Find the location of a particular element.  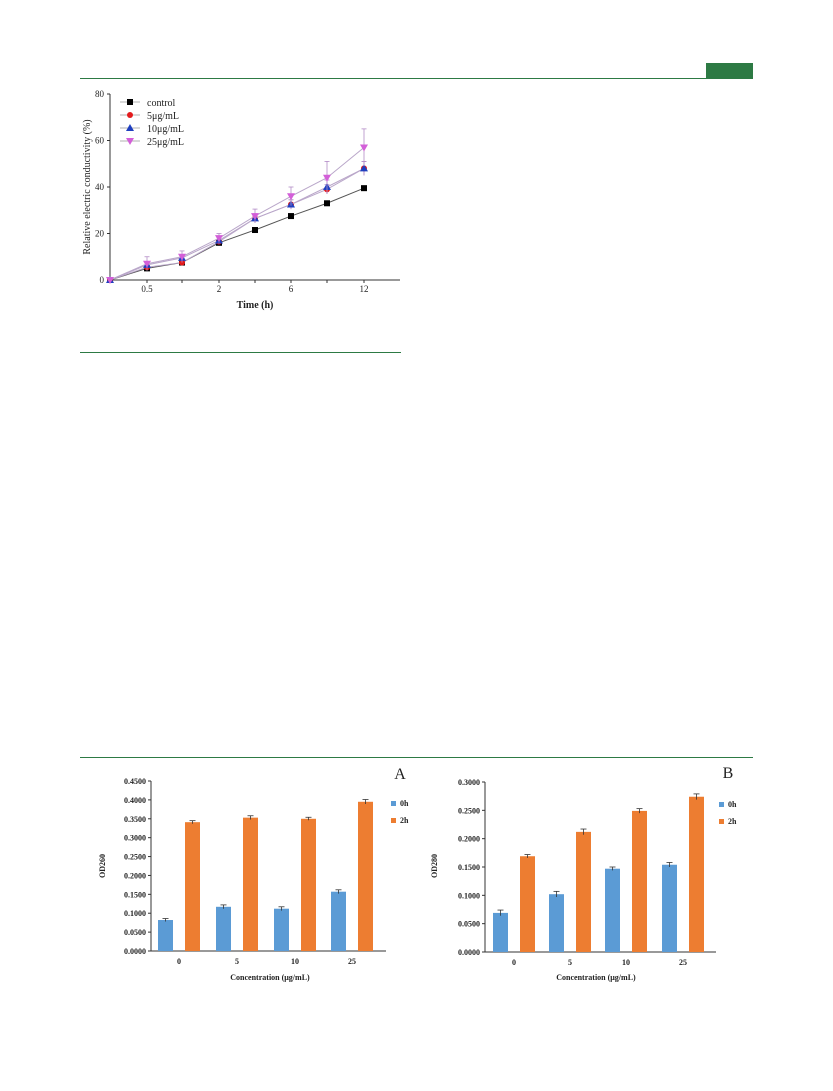

bar-chart-a-y-tick-label: 0.3000 is located at coordinates (135, 838).